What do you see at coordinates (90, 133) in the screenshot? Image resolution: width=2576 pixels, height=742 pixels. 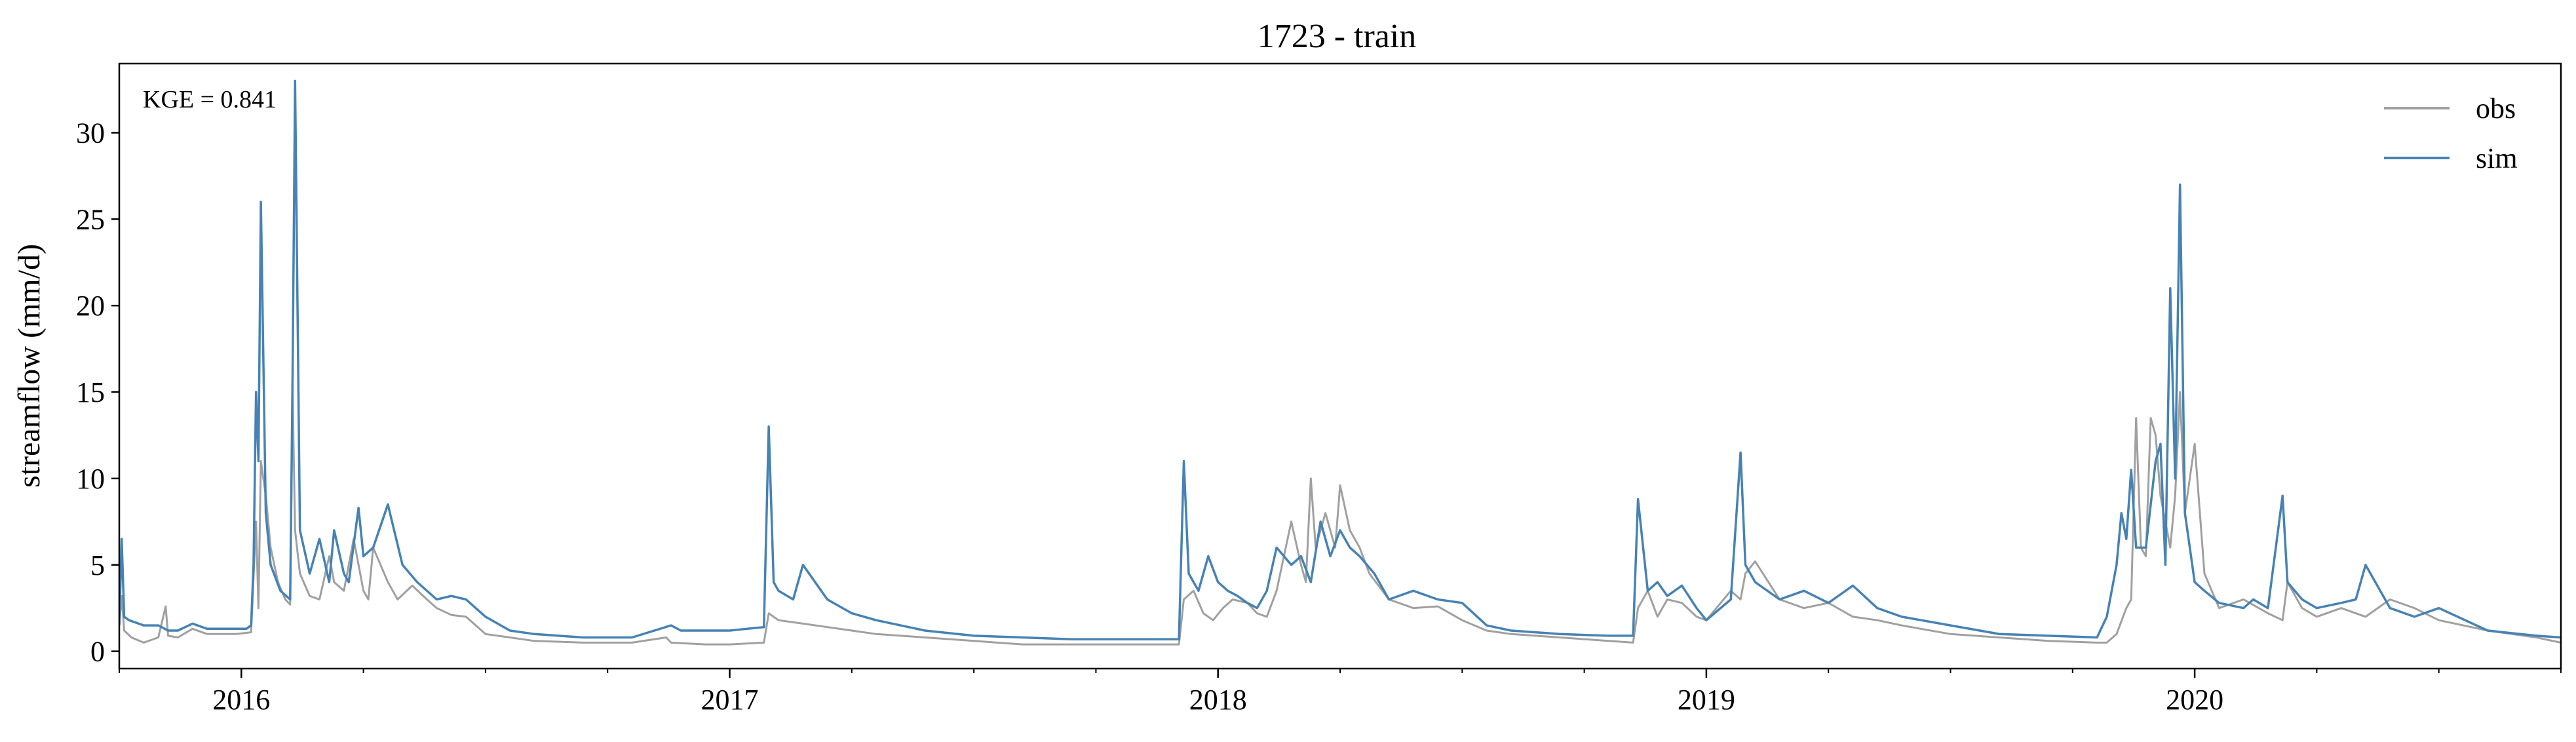 I see `y-tick-label-30: 30` at bounding box center [90, 133].